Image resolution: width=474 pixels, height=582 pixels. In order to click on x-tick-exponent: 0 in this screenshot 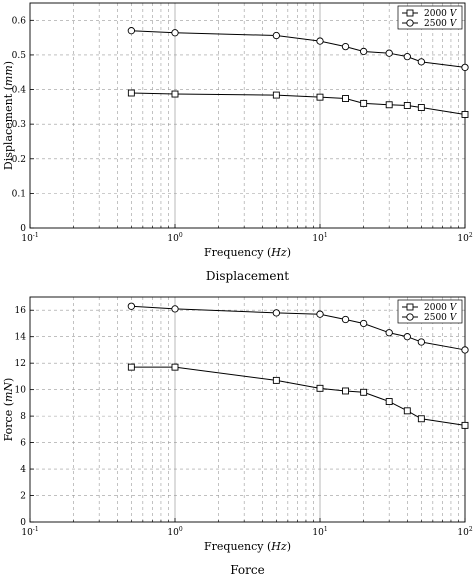, I will do `click(181, 235)`.